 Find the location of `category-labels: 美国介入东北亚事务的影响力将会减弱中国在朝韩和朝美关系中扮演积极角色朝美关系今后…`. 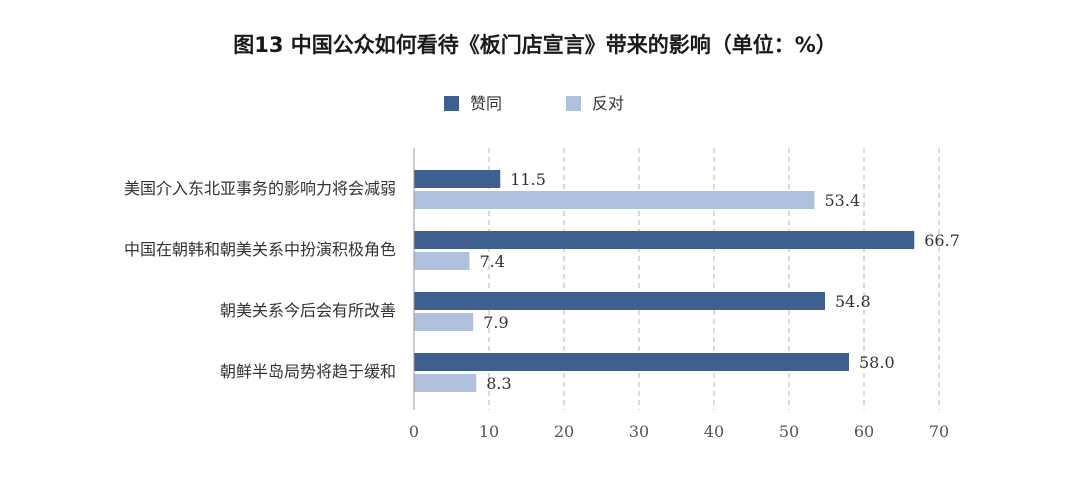

category-labels: 美国介入东北亚事务的影响力将会减弱中国在朝韩和朝美关系中扮演积极角色朝美关系今后… is located at coordinates (260, 280).